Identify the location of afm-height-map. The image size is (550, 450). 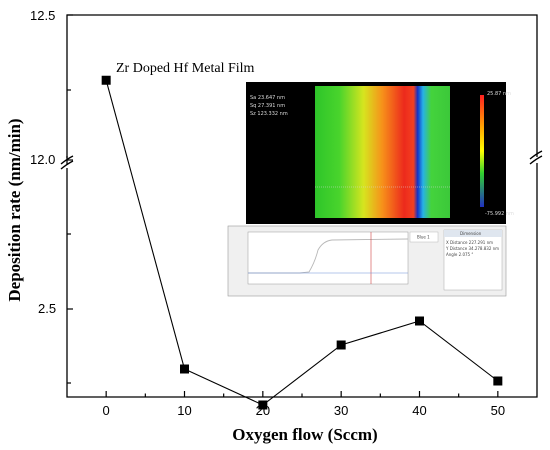
(382, 152).